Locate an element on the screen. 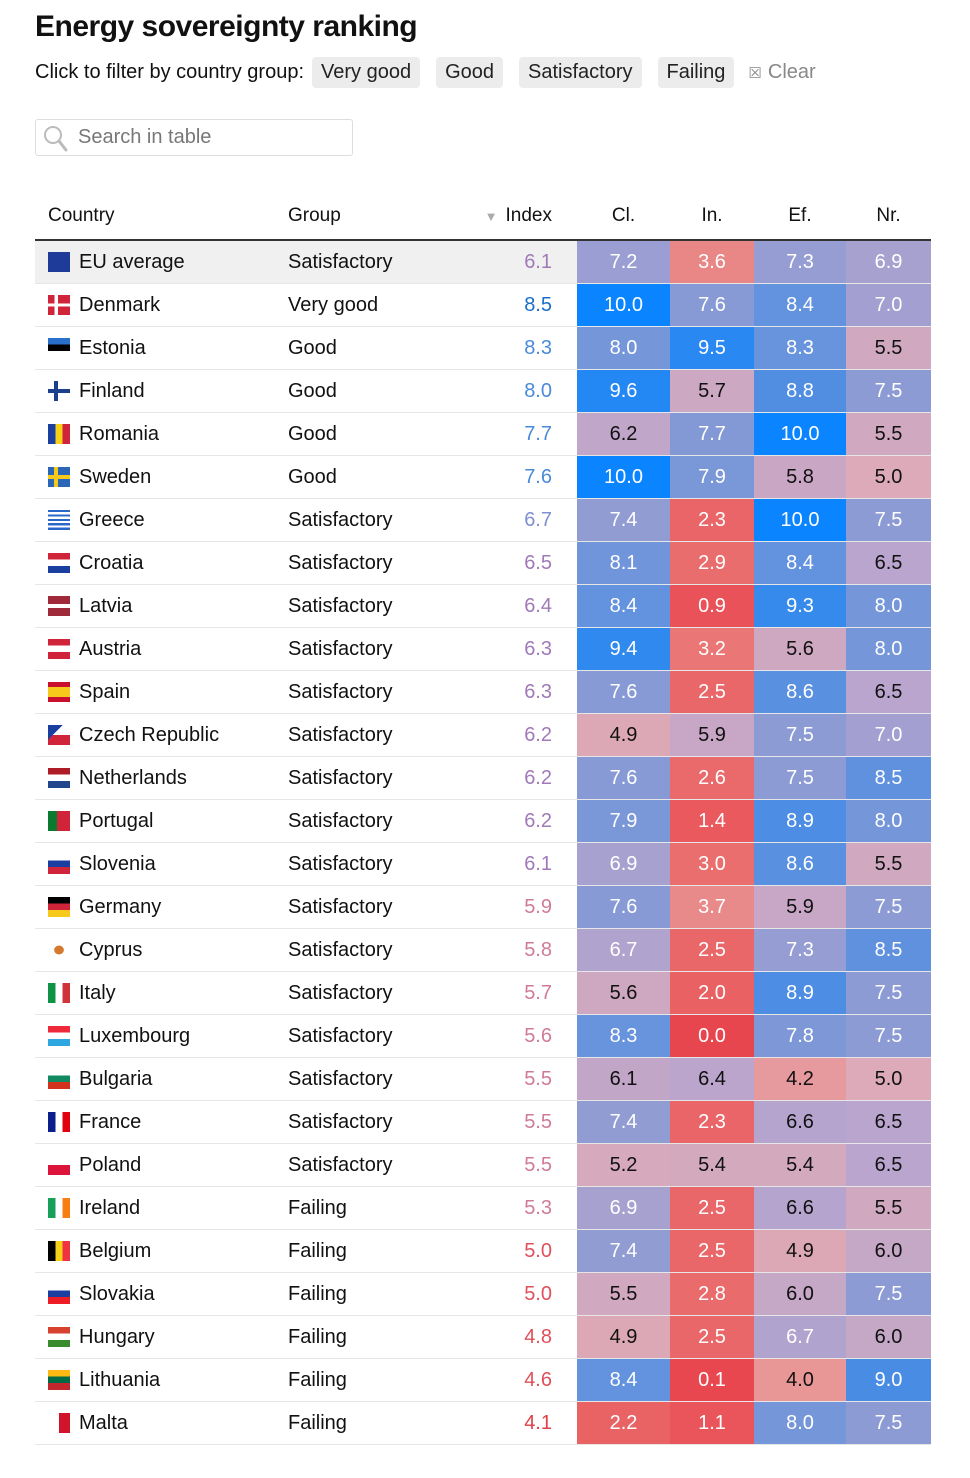  table-row: Poland Satisfactory 5.5 5.2 5.4 5.4 6.5 is located at coordinates (483, 1165).